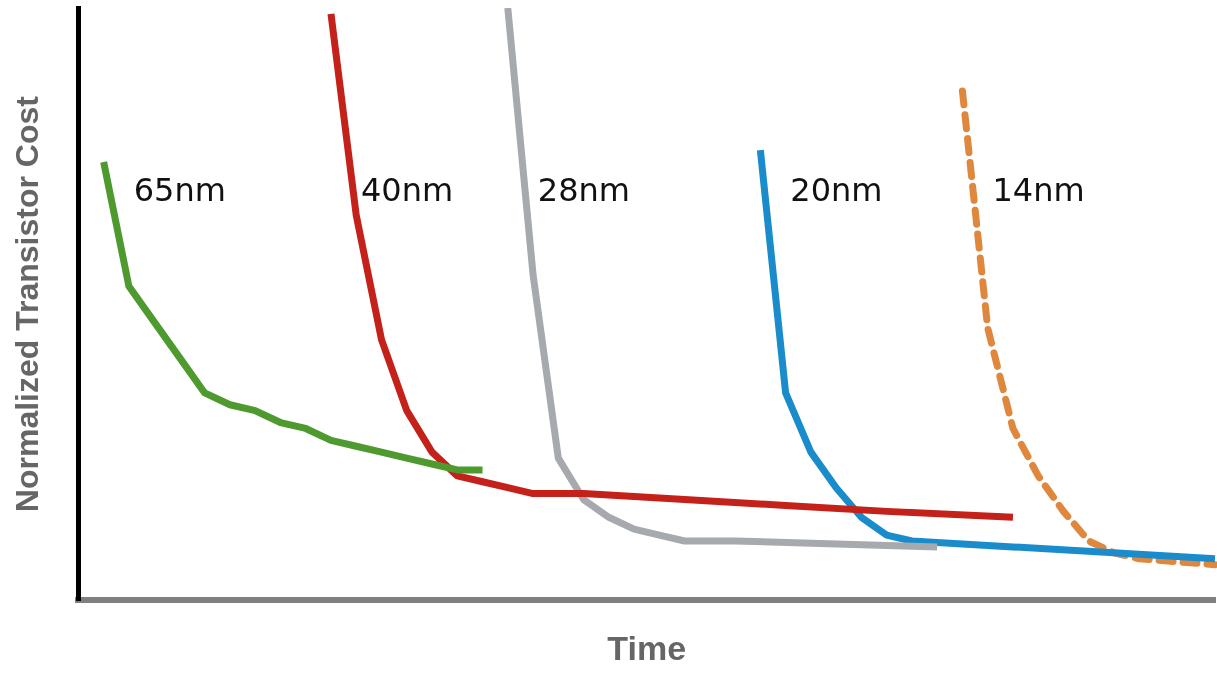  I want to click on series-label: 28nm, so click(583, 190).